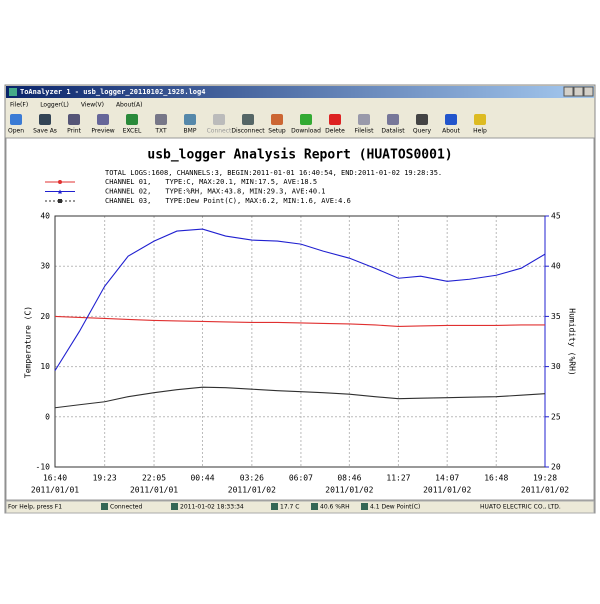 This screenshot has height=604, width=600. What do you see at coordinates (126, 507) in the screenshot?
I see `status-text: Connected` at bounding box center [126, 507].